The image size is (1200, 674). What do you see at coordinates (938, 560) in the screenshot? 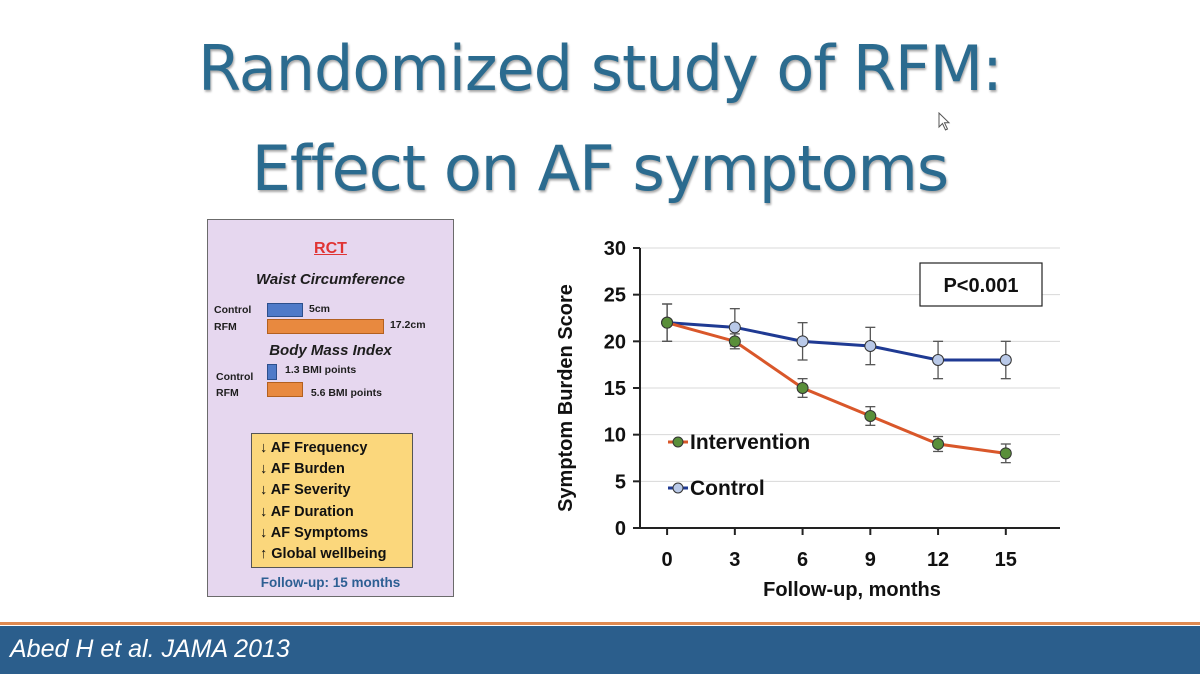
I see `x-tick-label: 12` at bounding box center [938, 560].